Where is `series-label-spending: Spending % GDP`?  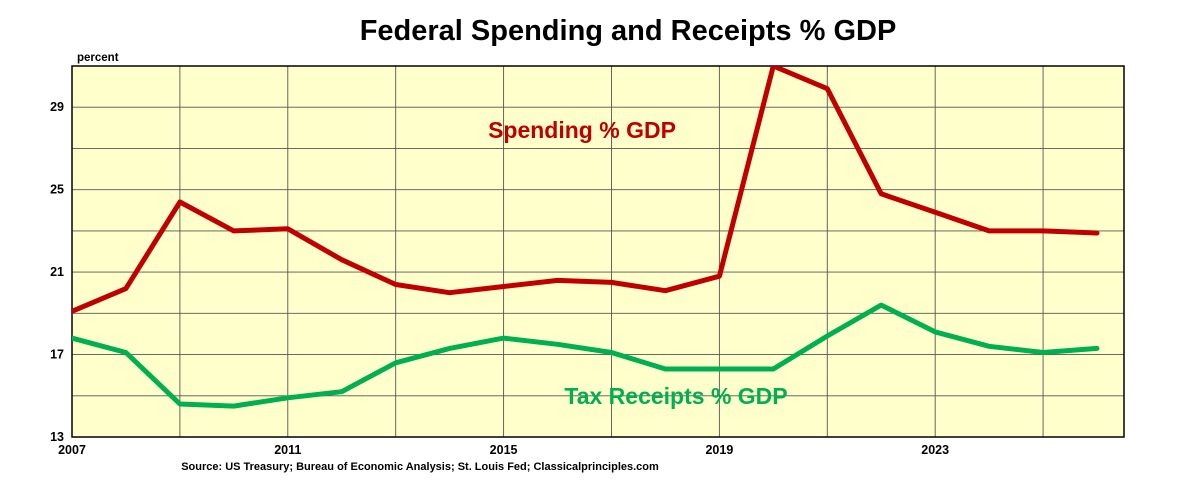
series-label-spending: Spending % GDP is located at coordinates (582, 130).